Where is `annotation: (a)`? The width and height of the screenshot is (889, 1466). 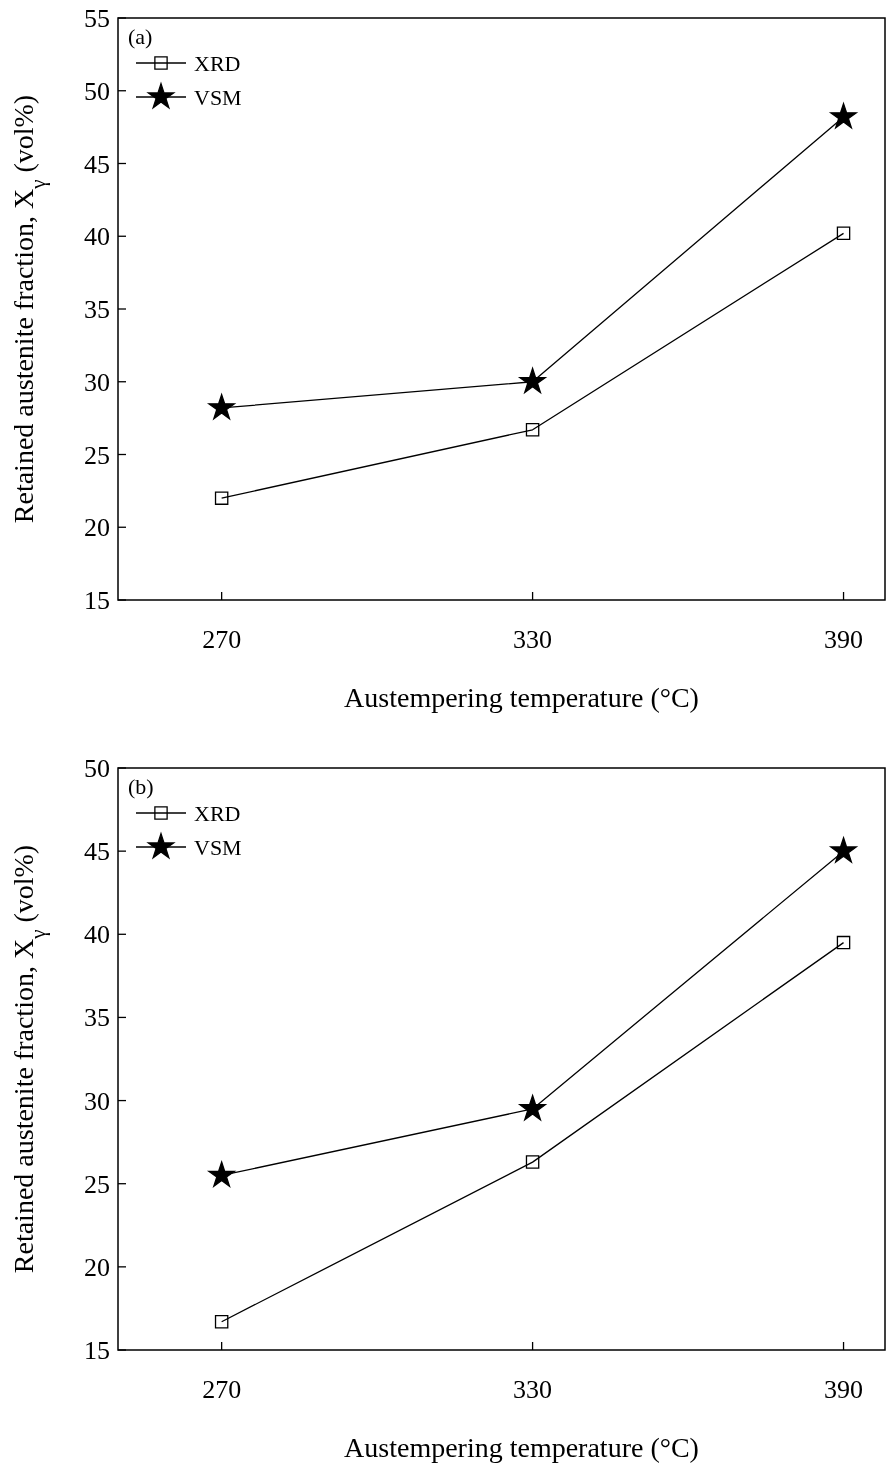
annotation: (a) is located at coordinates (140, 36).